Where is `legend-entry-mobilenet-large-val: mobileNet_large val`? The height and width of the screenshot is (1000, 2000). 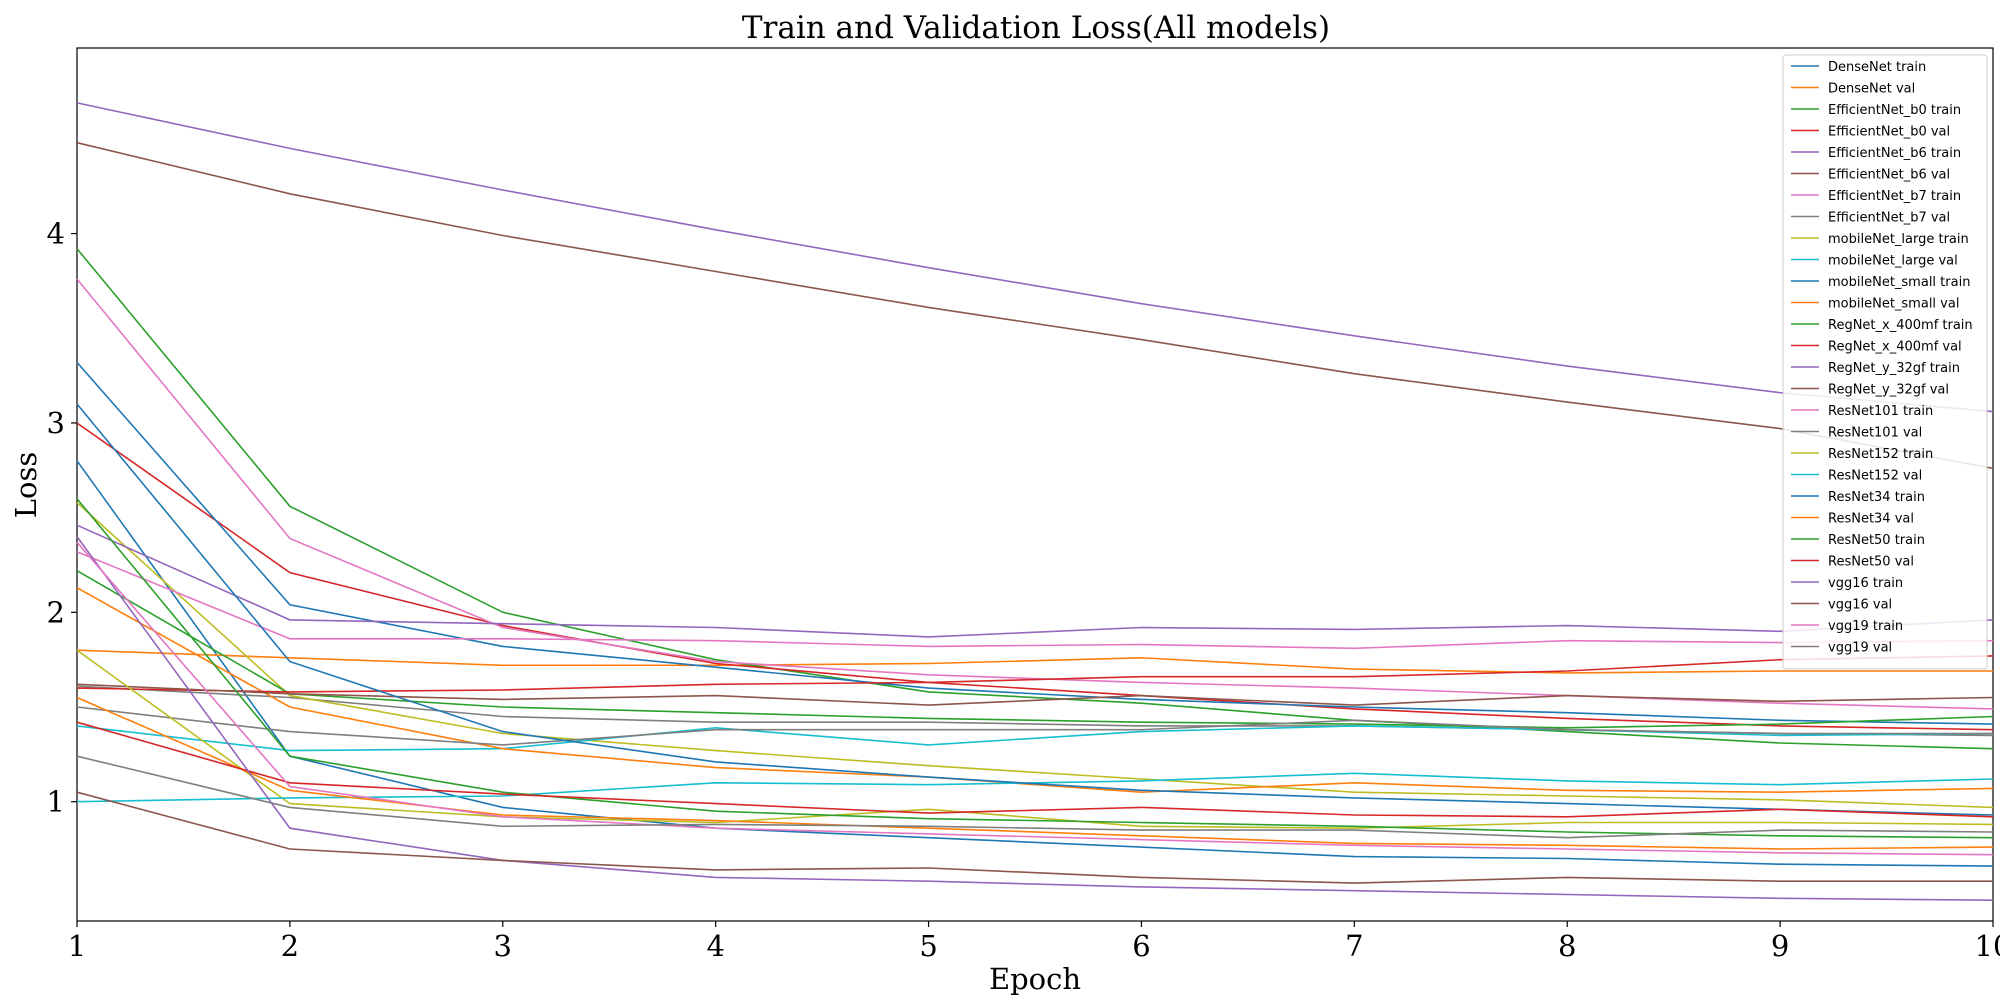
legend-entry-mobilenet-large-val: mobileNet_large val is located at coordinates (1893, 261).